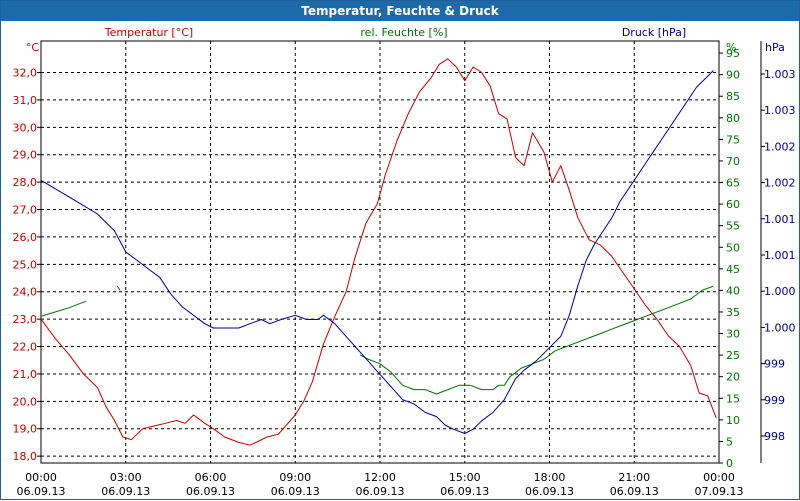 This screenshot has height=501, width=800. Describe the element at coordinates (25, 374) in the screenshot. I see `temp-tick-label: 21,0` at that location.